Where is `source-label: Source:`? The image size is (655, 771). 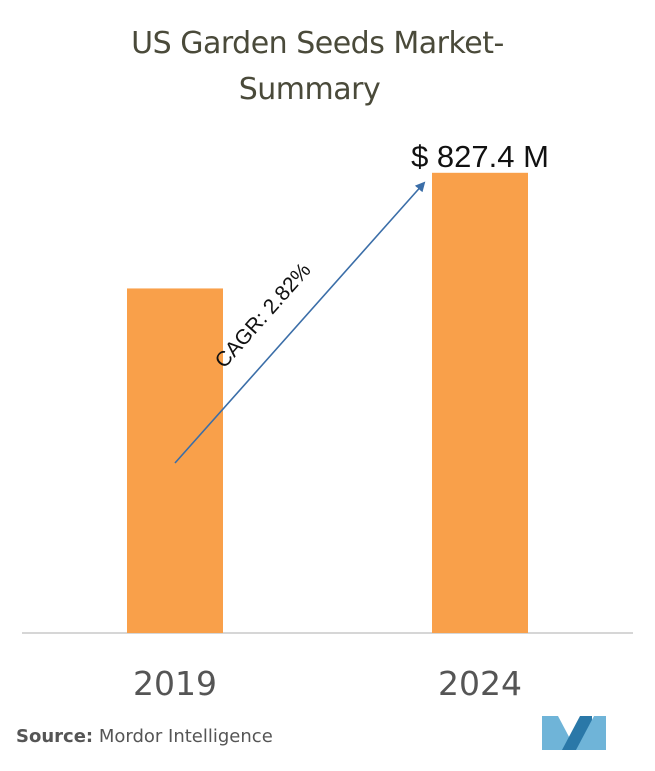 source-label: Source: is located at coordinates (55, 736).